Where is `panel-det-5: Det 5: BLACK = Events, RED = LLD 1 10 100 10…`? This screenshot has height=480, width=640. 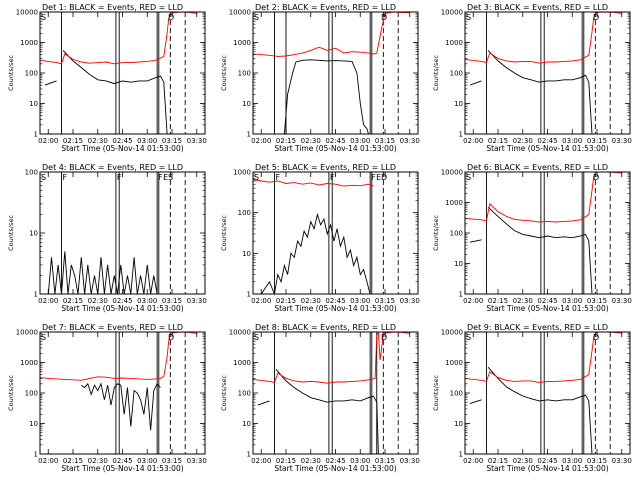 panel-det-5: Det 5: BLACK = Events, RED = LLD 1 10 100 10… is located at coordinates (320, 238).